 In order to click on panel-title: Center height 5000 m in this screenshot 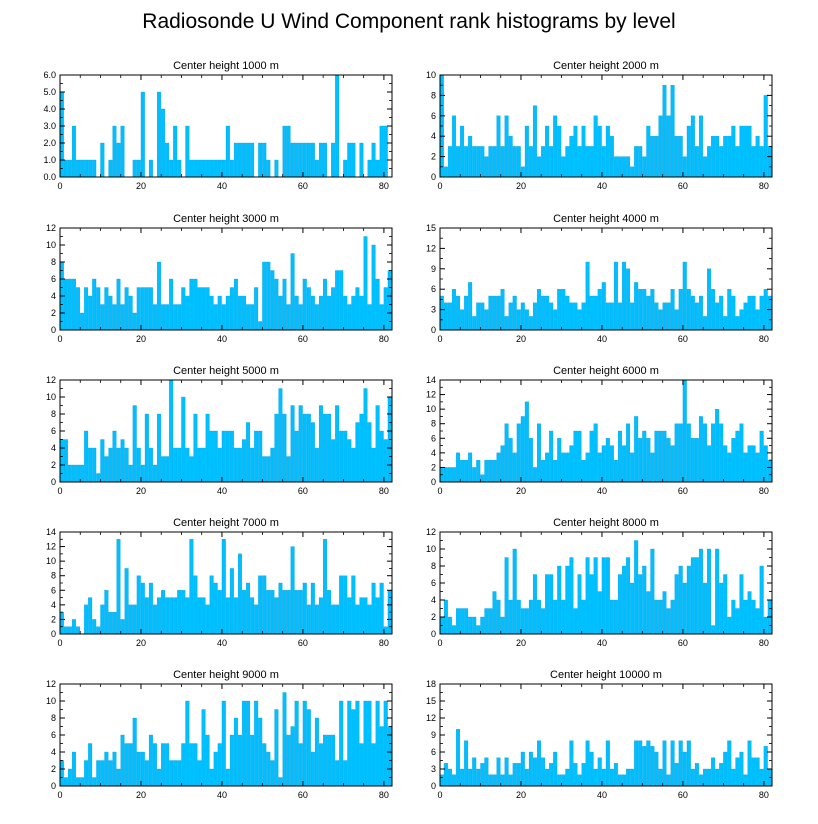, I will do `click(226, 371)`.